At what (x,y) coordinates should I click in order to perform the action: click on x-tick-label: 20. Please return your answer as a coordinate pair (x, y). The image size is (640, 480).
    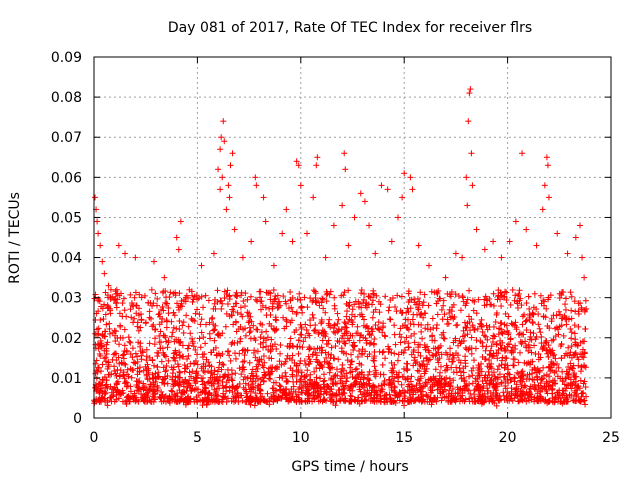
    Looking at the image, I should click on (508, 438).